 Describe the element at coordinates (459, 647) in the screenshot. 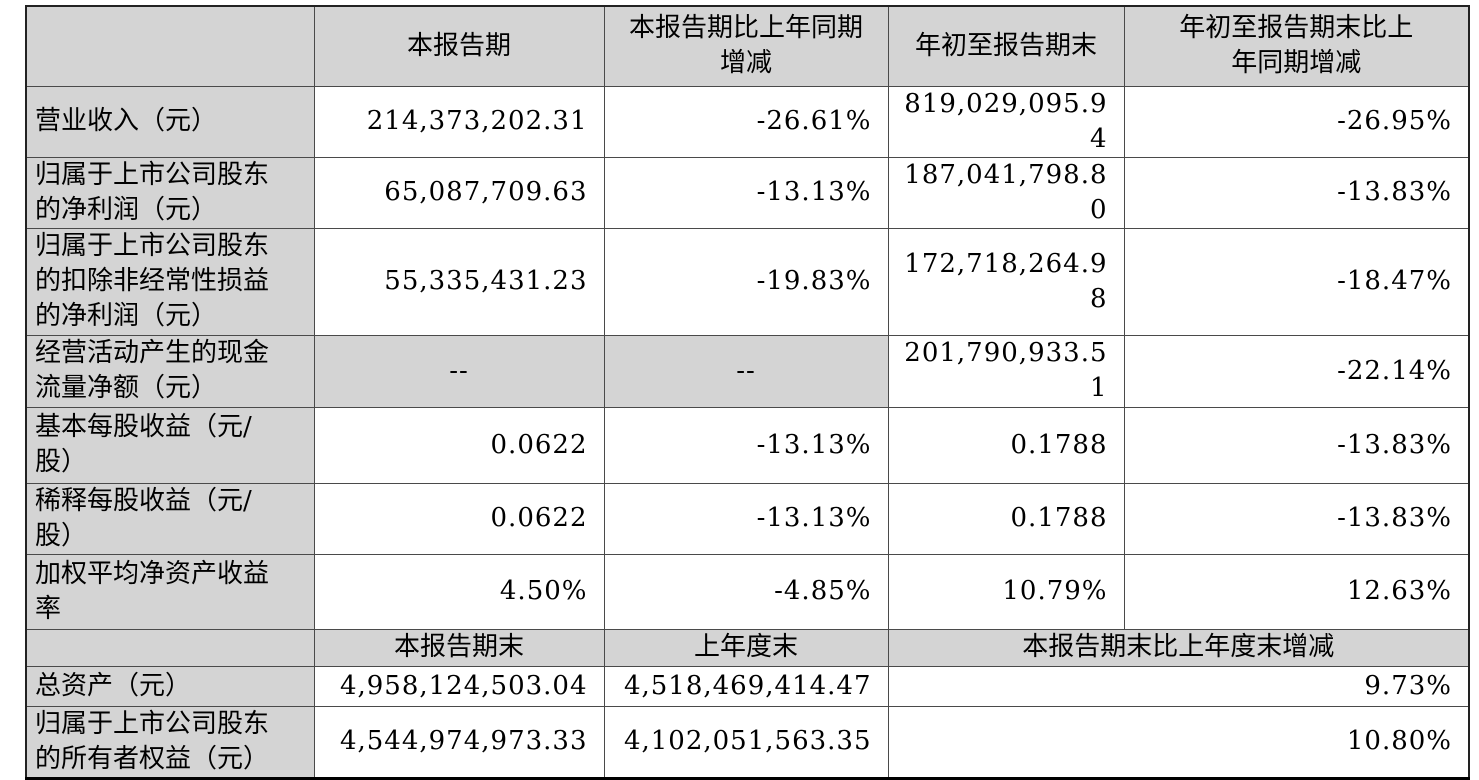

I see `header-cell-end-of-period: 本报告期末` at that location.